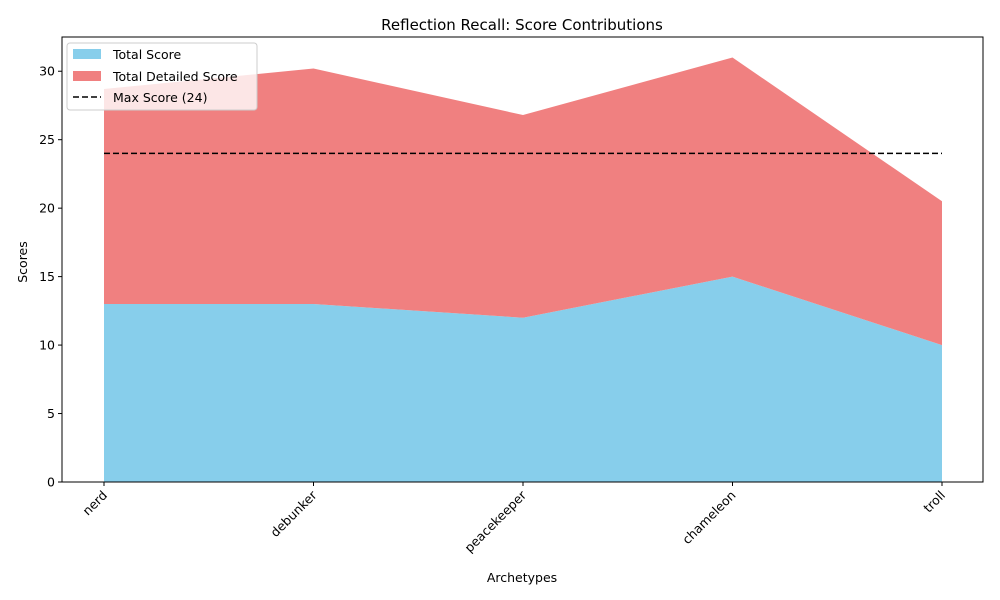  Describe the element at coordinates (51, 482) in the screenshot. I see `y-tick-label: 0` at that location.